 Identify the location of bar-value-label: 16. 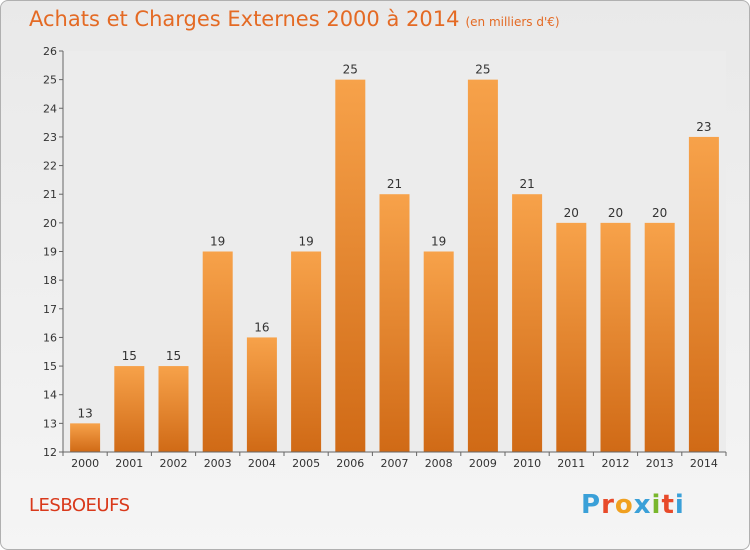
(261, 327).